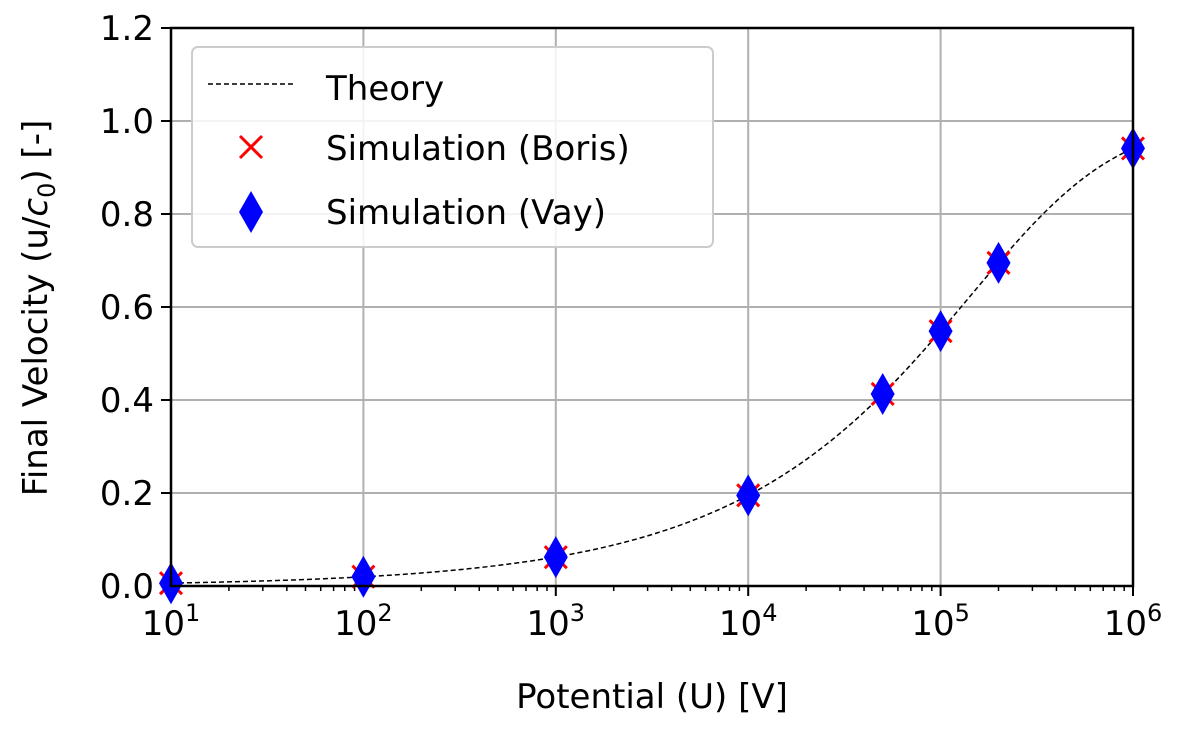 The width and height of the screenshot is (1181, 729). What do you see at coordinates (466, 213) in the screenshot?
I see `legend-vay-label: Simulation (Vay)` at bounding box center [466, 213].